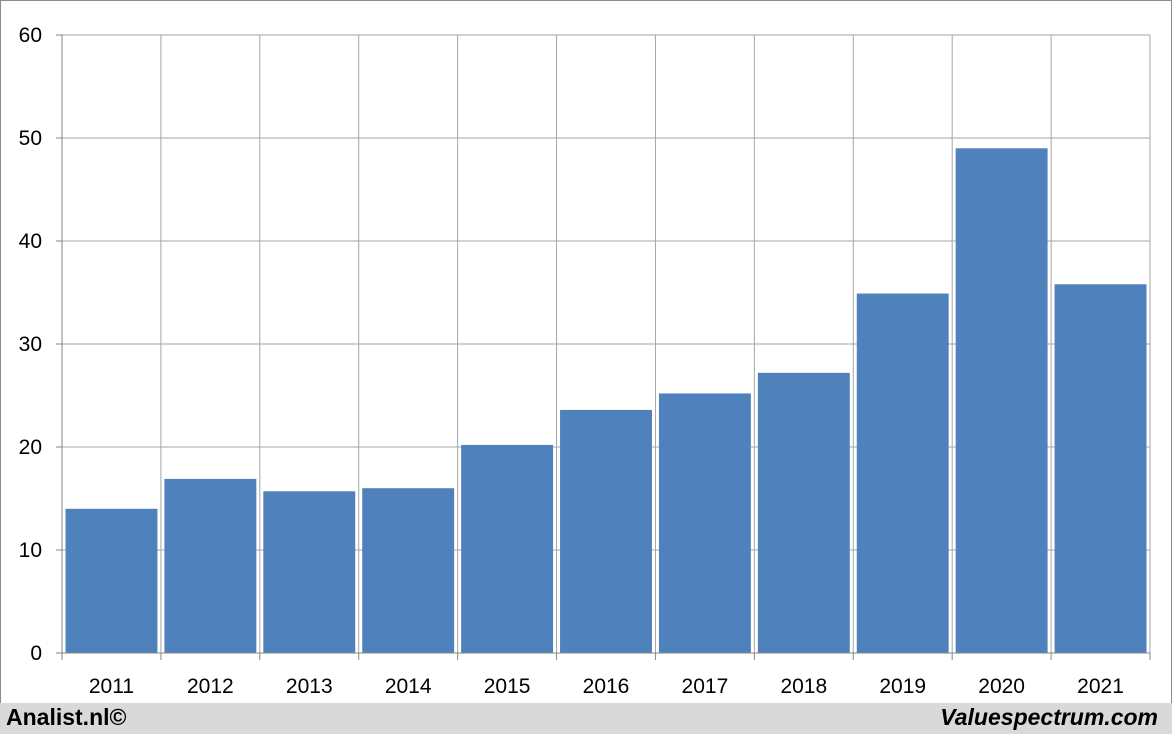  Describe the element at coordinates (1001, 401) in the screenshot. I see `bar-2020` at that location.